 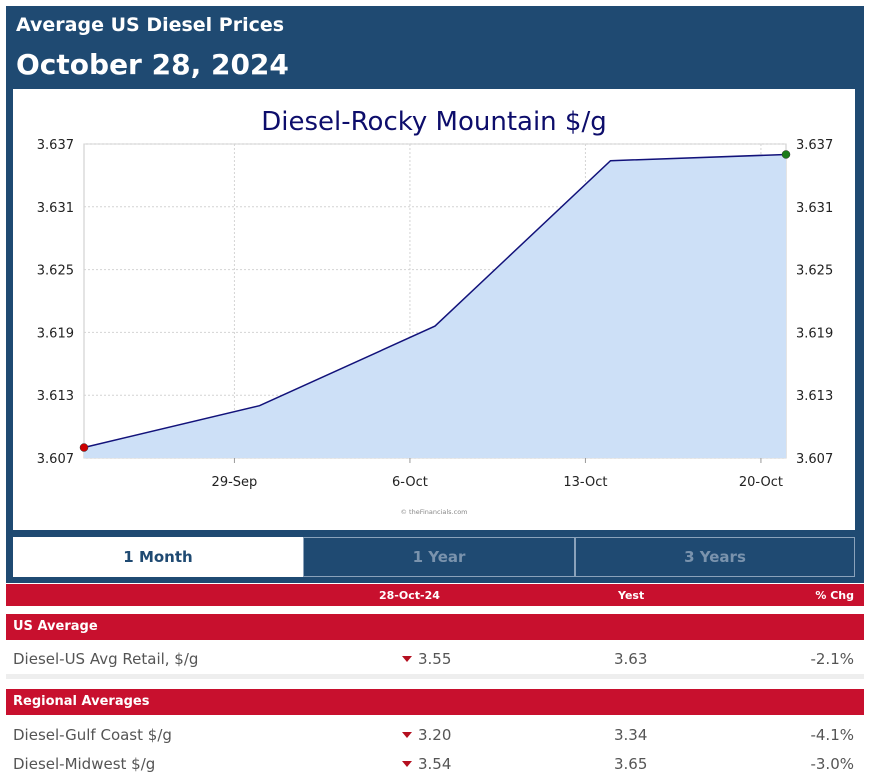 I want to click on row-name: Diesel-Gulf Coast $/g, so click(x=92, y=735).